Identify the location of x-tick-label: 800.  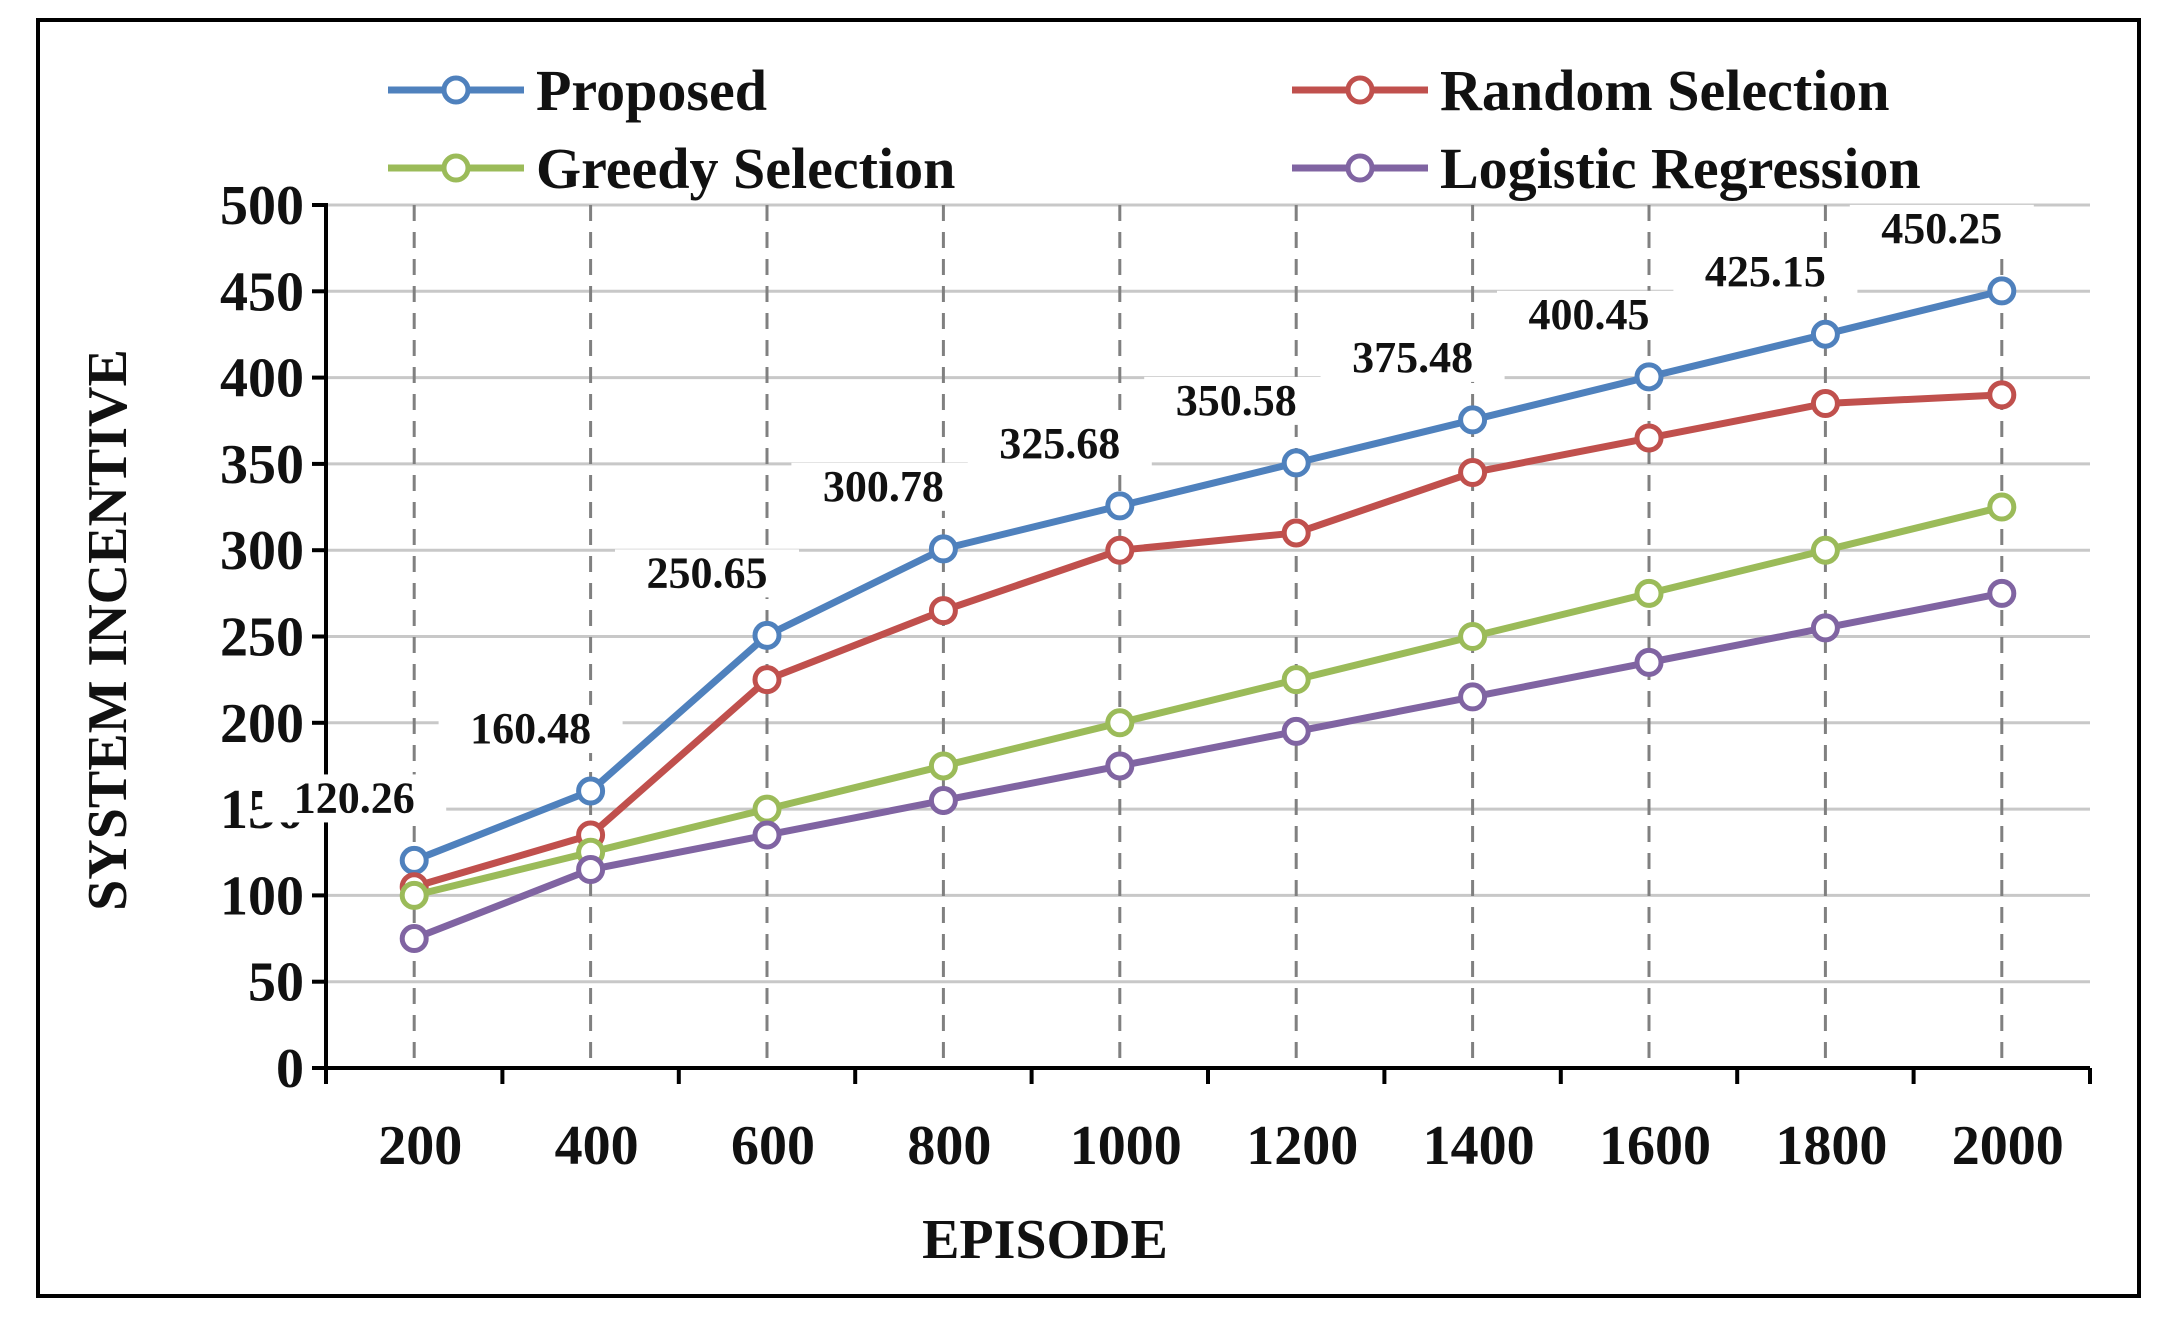
(949, 1146).